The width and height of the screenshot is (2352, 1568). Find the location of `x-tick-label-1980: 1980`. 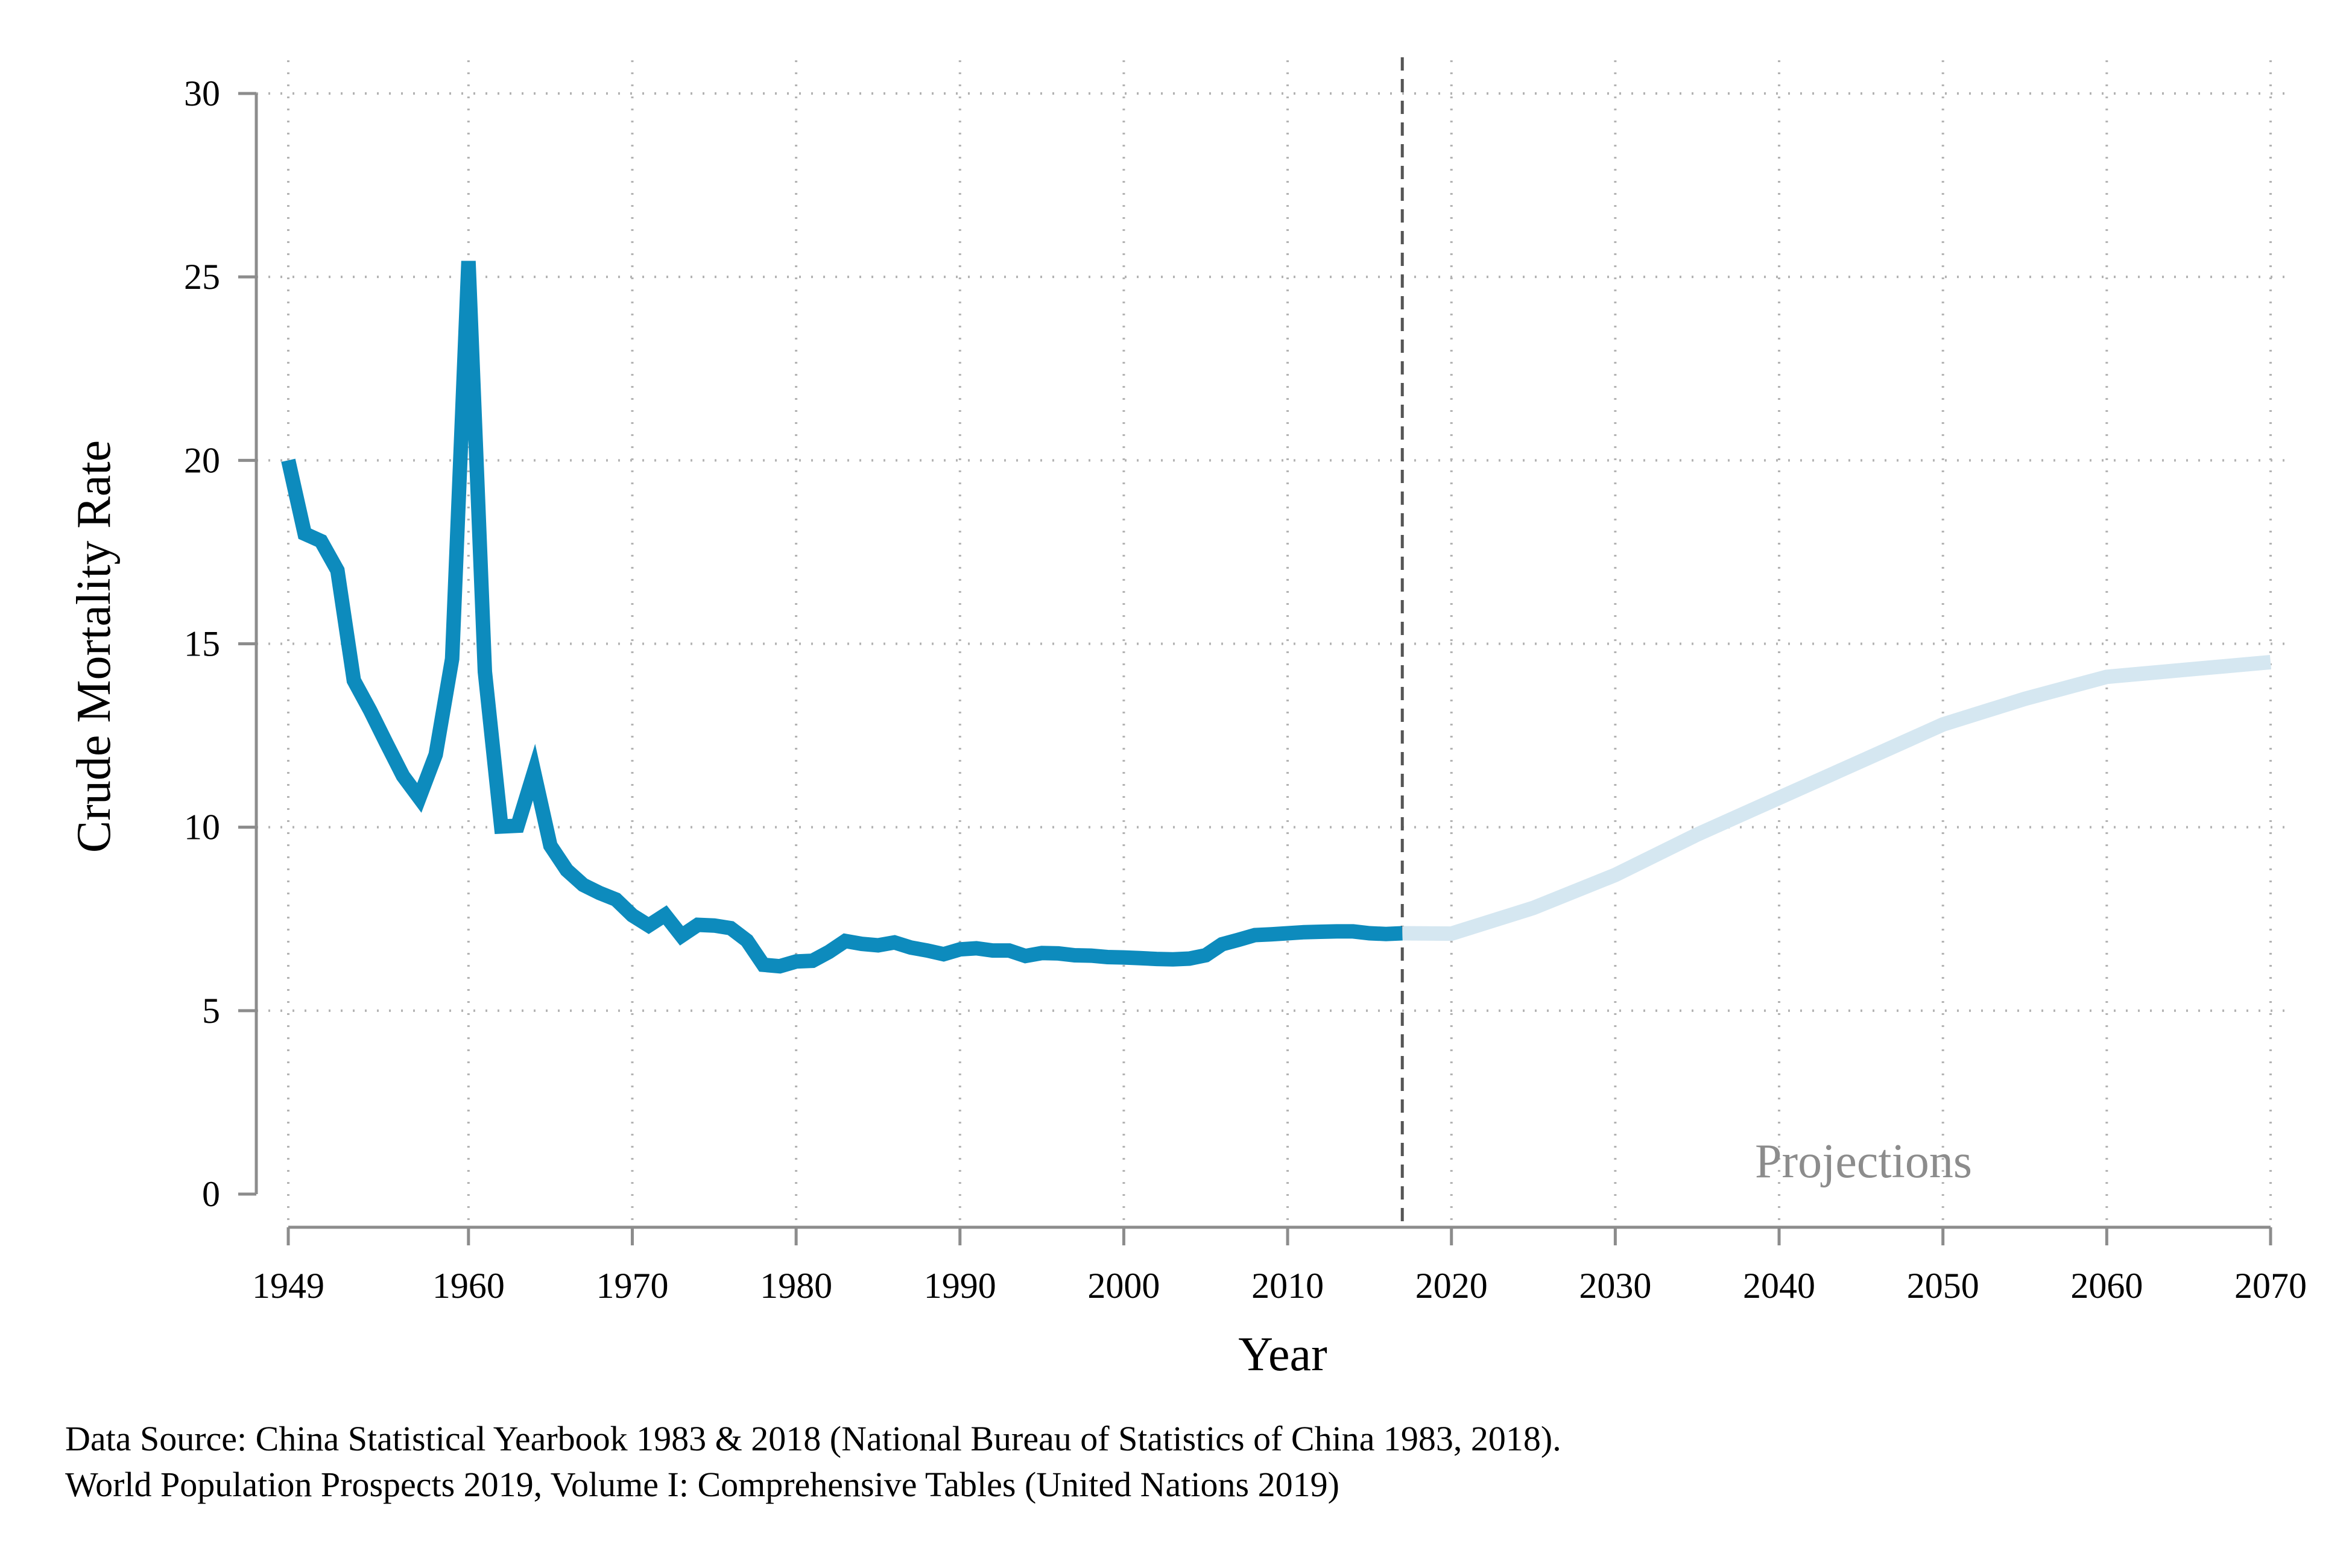

x-tick-label-1980: 1980 is located at coordinates (796, 1286).